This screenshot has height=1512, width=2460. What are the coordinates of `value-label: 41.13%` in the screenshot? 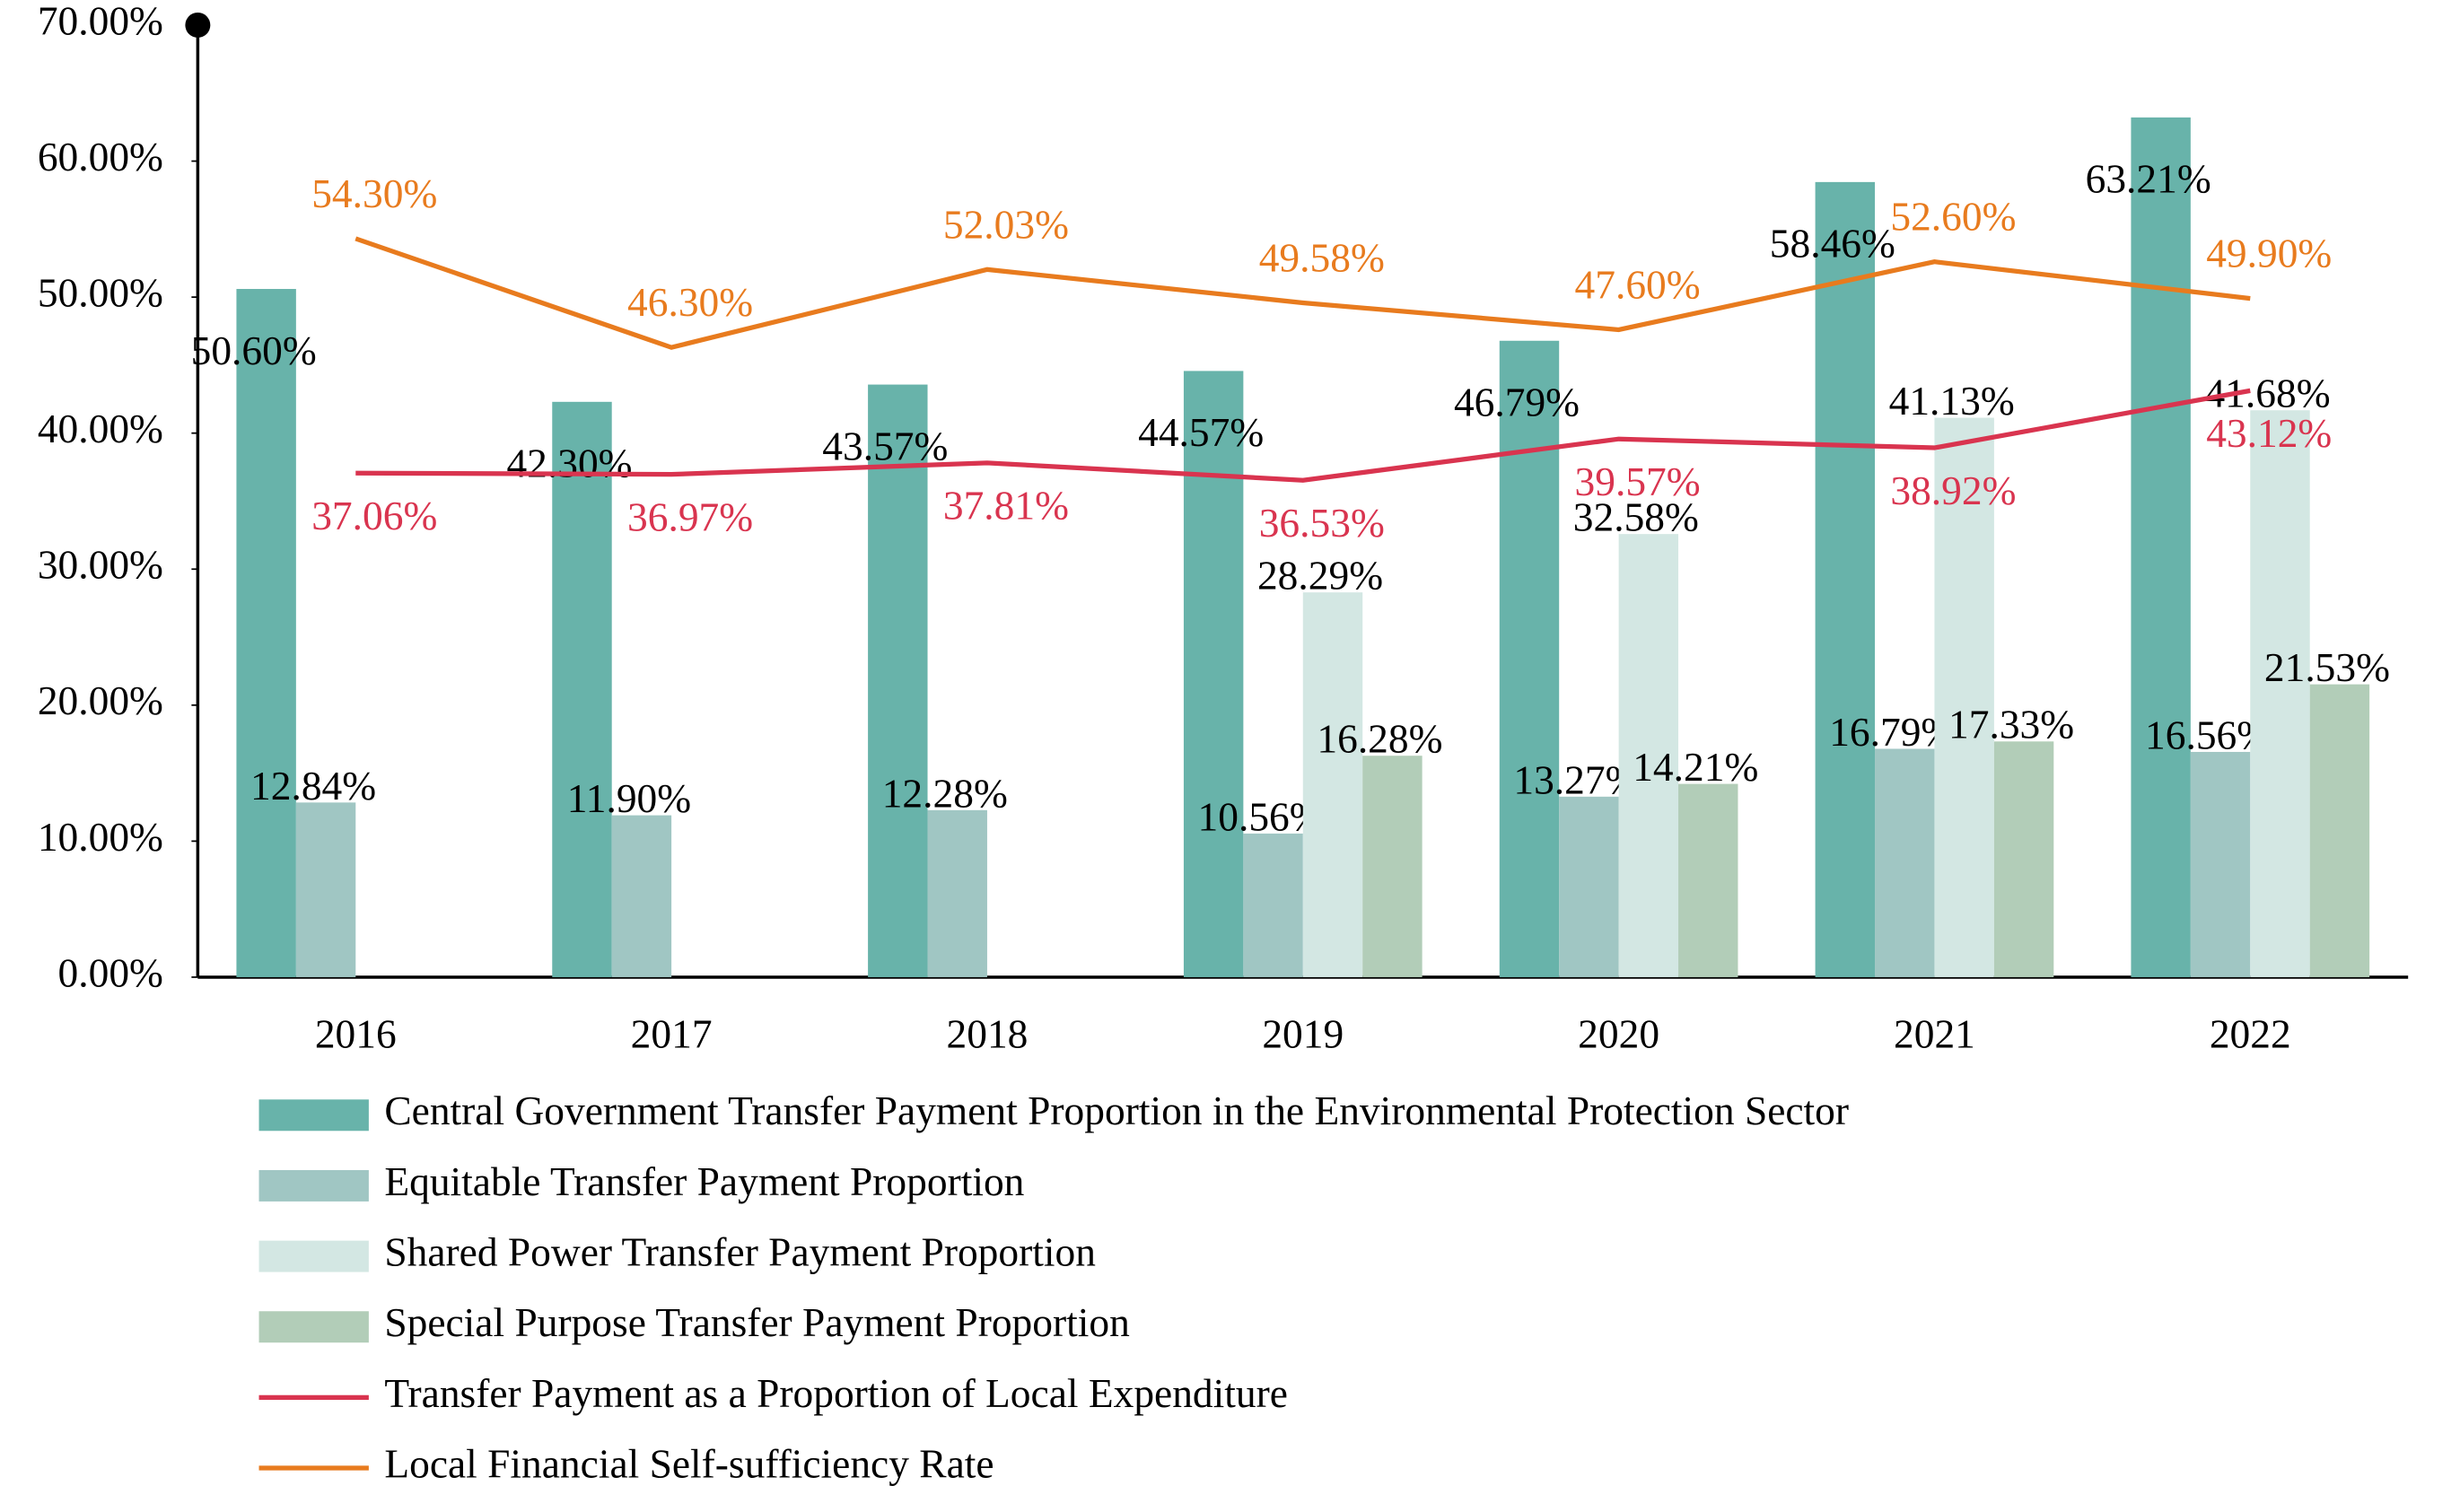 It's located at (1952, 401).